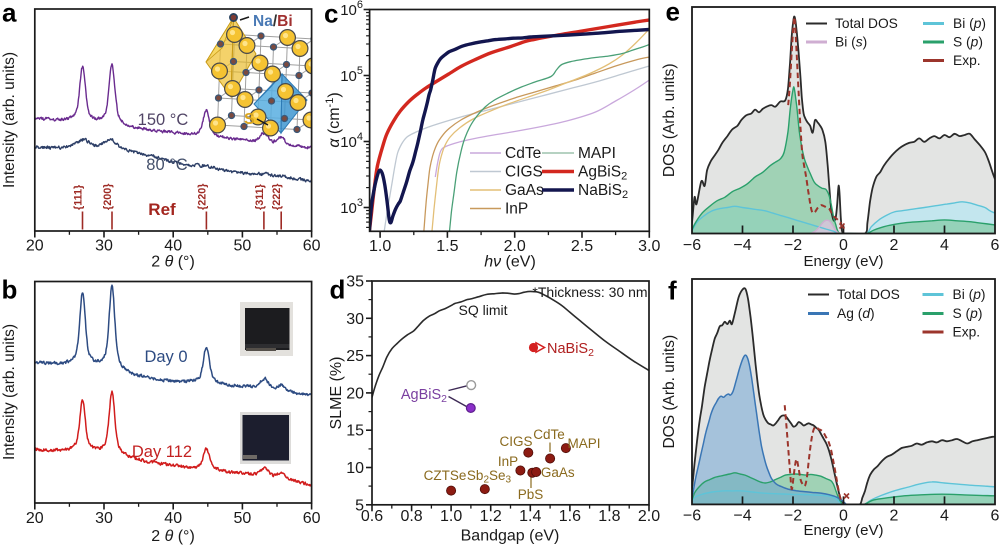 The height and width of the screenshot is (547, 1000). Describe the element at coordinates (167, 165) in the screenshot. I see `svg-text: 80 °C` at that location.